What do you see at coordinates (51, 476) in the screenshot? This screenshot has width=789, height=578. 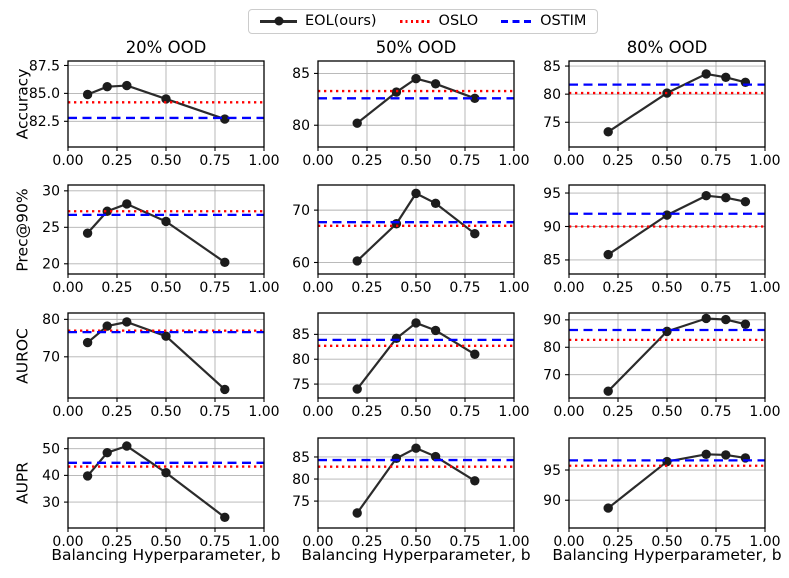 I see `svg-text: 40` at bounding box center [51, 476].